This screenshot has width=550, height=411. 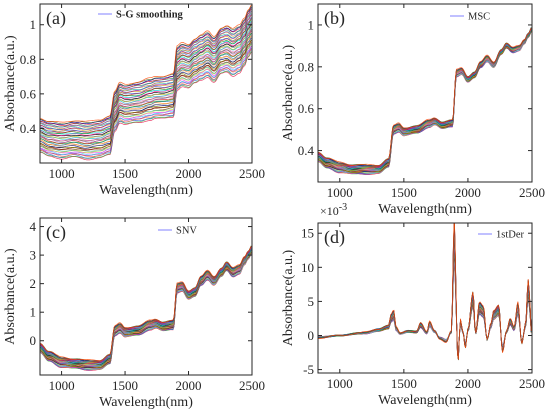 I want to click on y-tick-label: 10, so click(x=307, y=267).